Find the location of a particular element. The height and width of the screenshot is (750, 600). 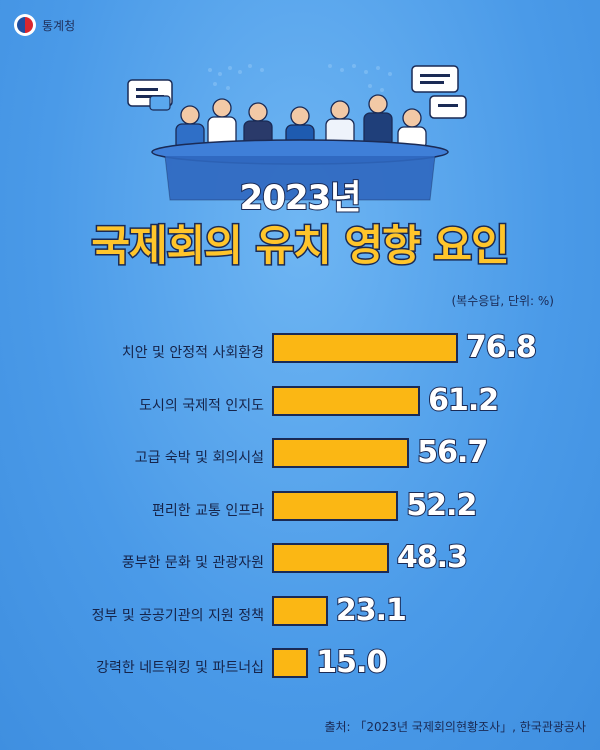

category-label: 도시의 국제적 인지도 is located at coordinates (201, 405).